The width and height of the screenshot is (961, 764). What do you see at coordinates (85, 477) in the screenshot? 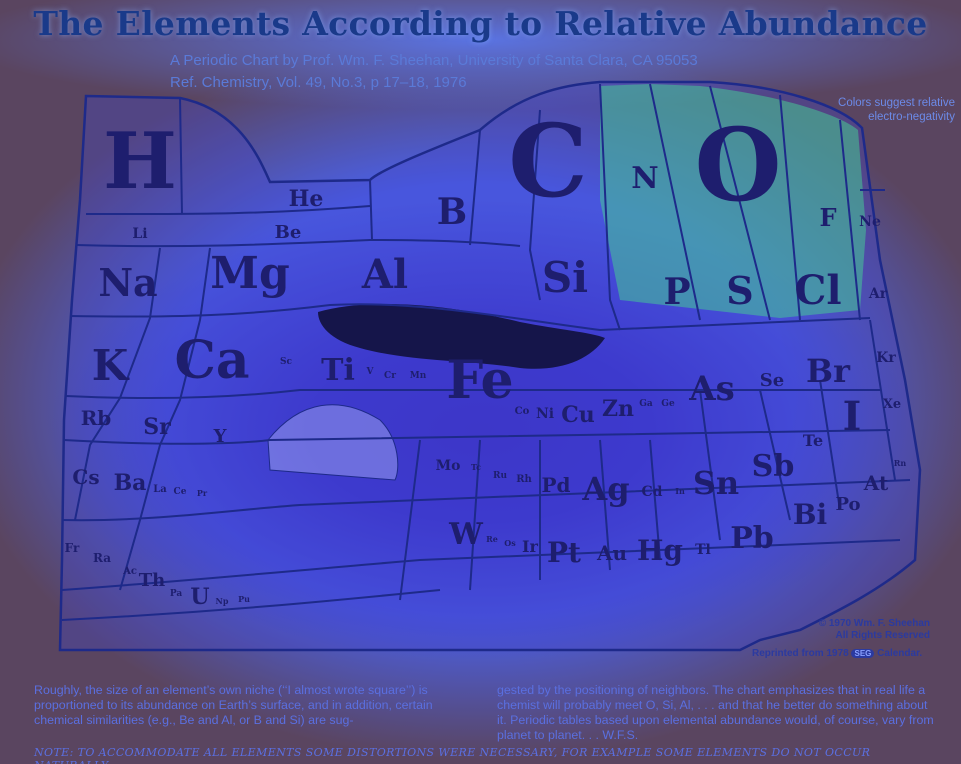
I see `element-cs: Cs` at bounding box center [85, 477].